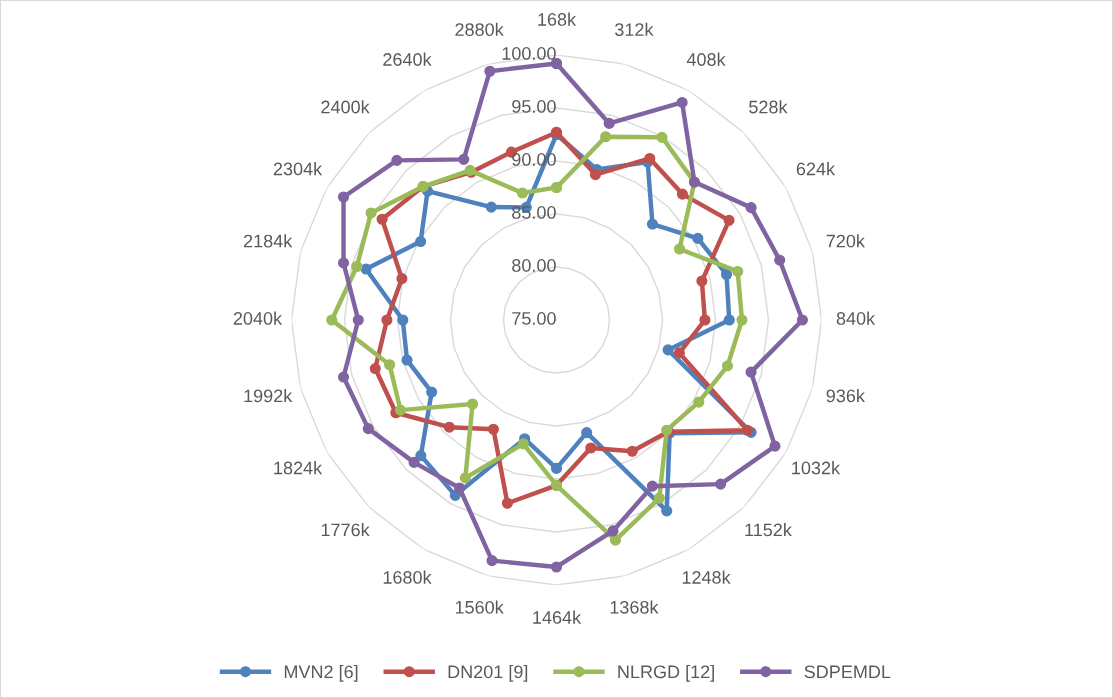 This screenshot has height=698, width=1113. What do you see at coordinates (768, 107) in the screenshot?
I see `spoke-label: 528k` at bounding box center [768, 107].